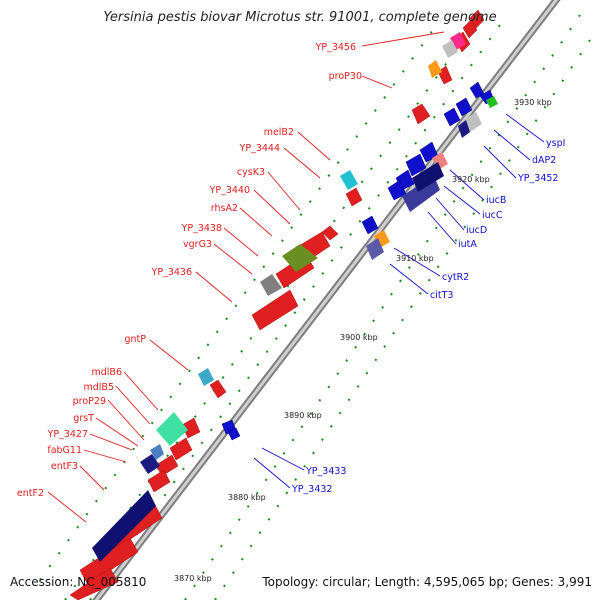 This screenshot has height=600, width=600. I want to click on tick-label: 3910 kbp, so click(415, 258).